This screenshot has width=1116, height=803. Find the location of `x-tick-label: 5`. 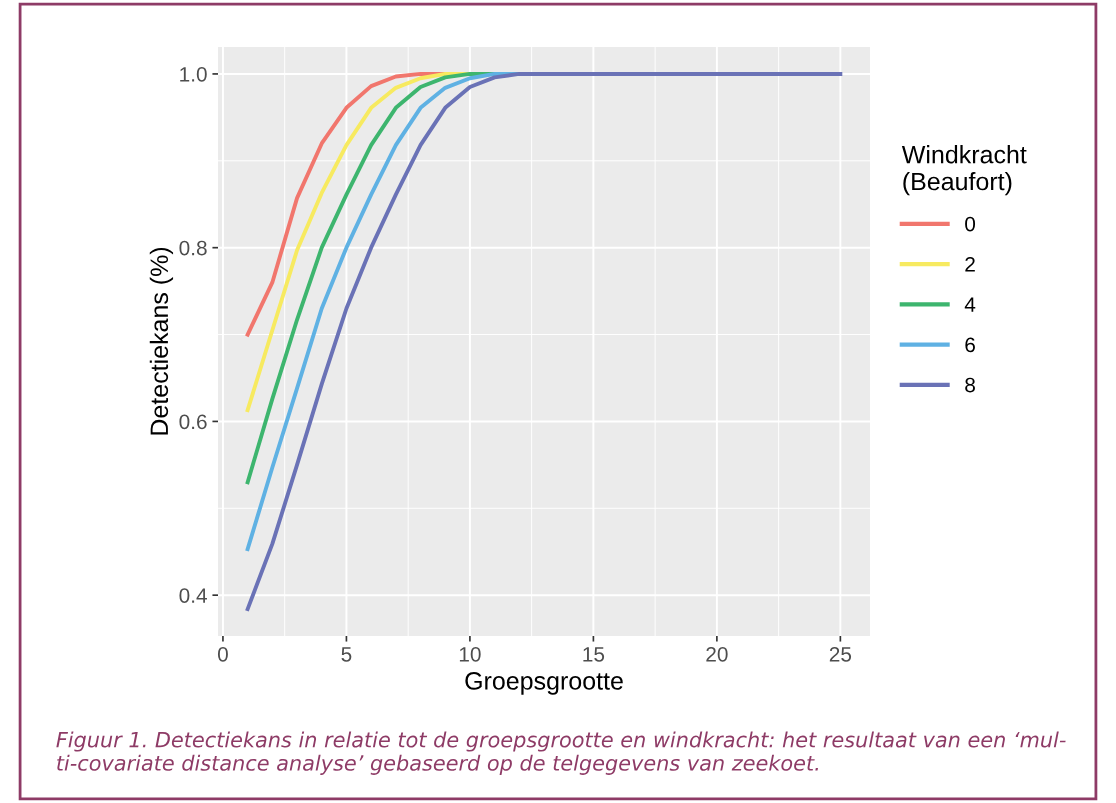

x-tick-label: 5 is located at coordinates (346, 654).